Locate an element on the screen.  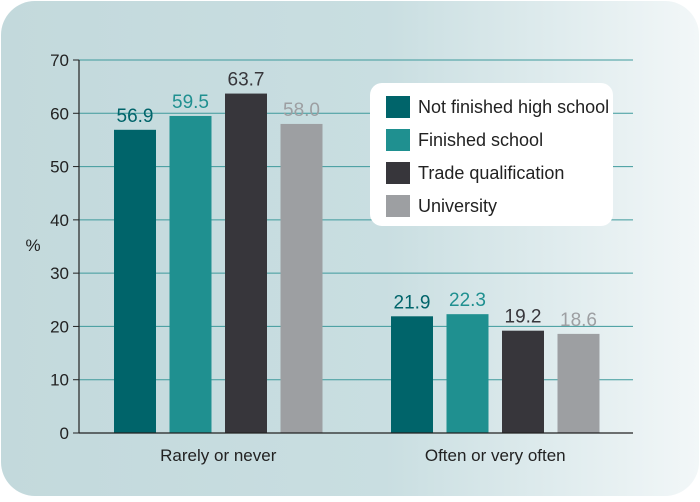
data-label: 18.6 is located at coordinates (578, 320).